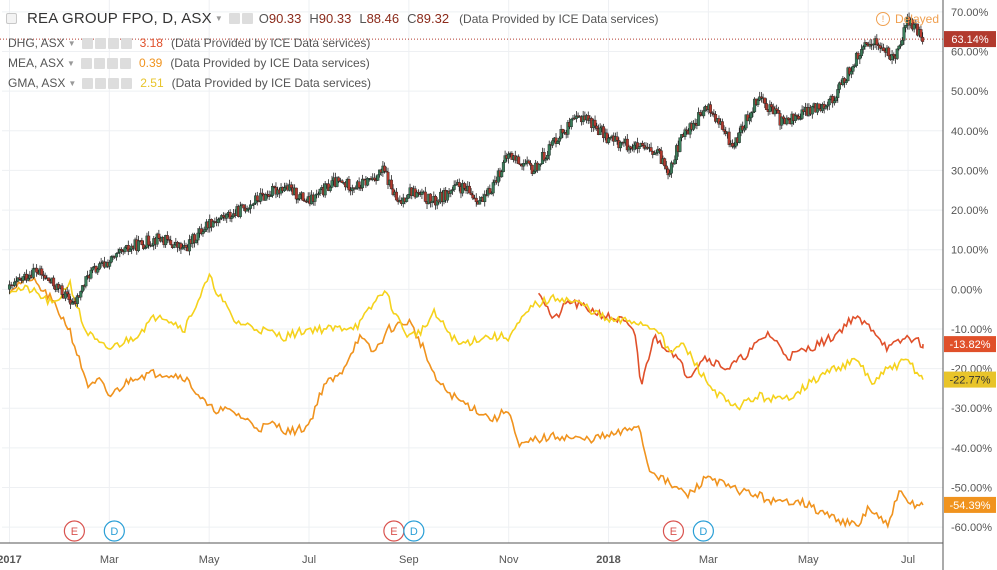 This screenshot has width=997, height=570. Describe the element at coordinates (970, 344) in the screenshot. I see `last-value-badge` at that location.